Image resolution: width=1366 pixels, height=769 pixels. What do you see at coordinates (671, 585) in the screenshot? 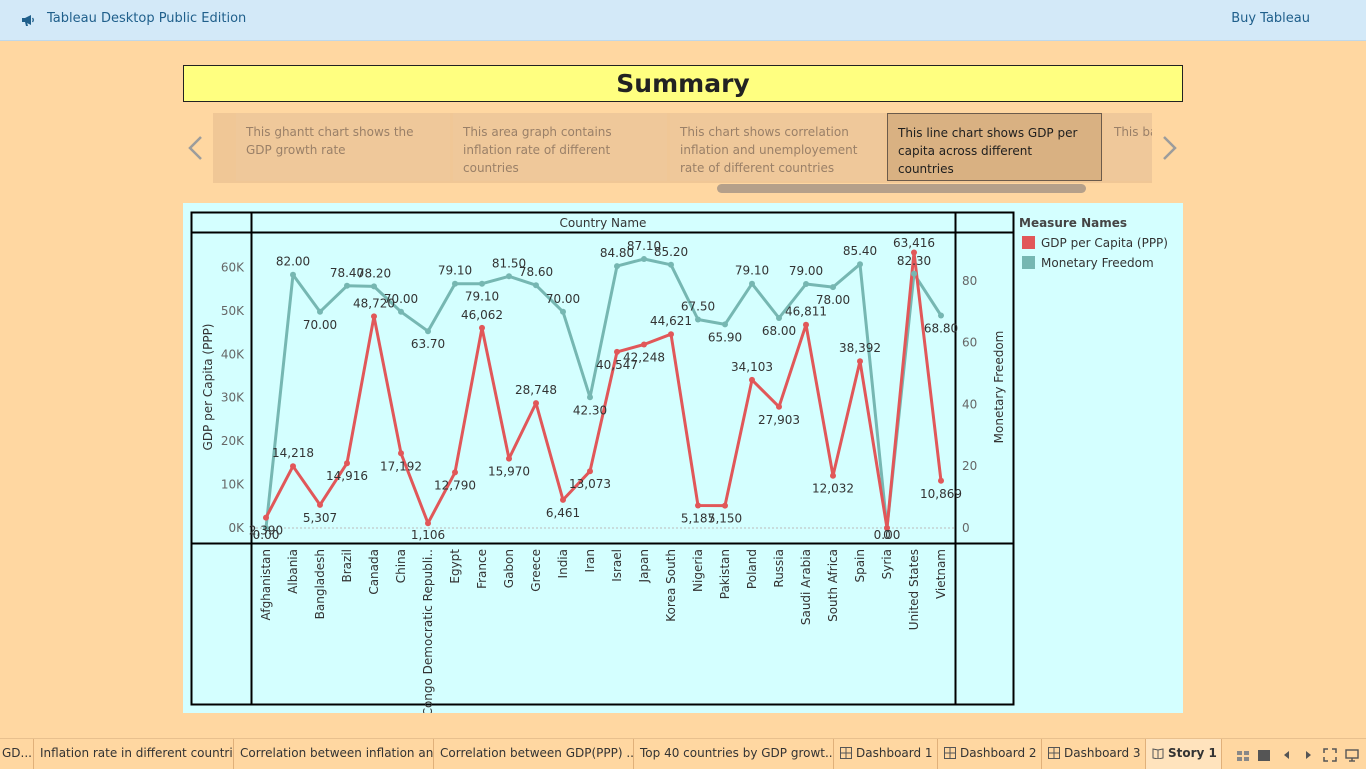
I see `x-tick-label: Korea South` at bounding box center [671, 585].